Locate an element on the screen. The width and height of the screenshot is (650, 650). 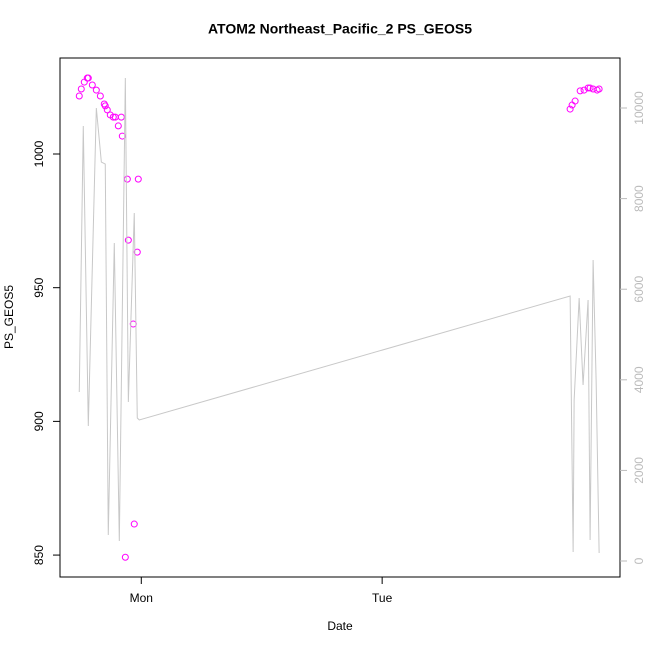
y-tick-label: 850 is located at coordinates (39, 555).